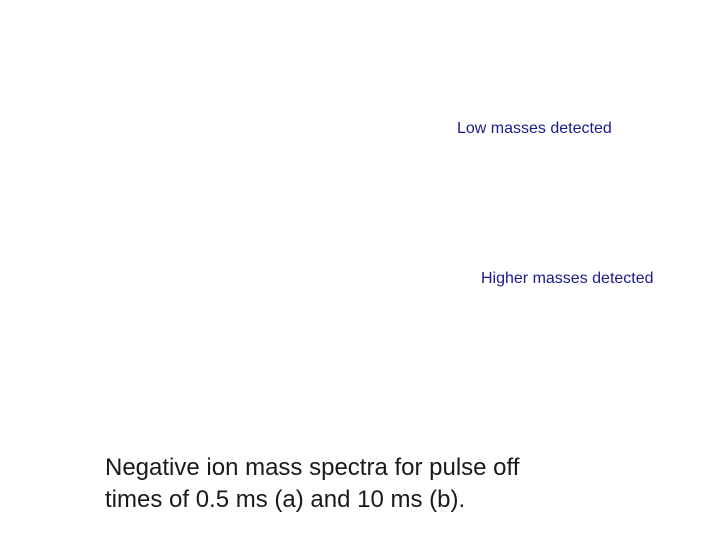 This screenshot has height=540, width=720. Describe the element at coordinates (312, 467) in the screenshot. I see `caption-line-1: Negative ion mass spectra for pulse off` at that location.